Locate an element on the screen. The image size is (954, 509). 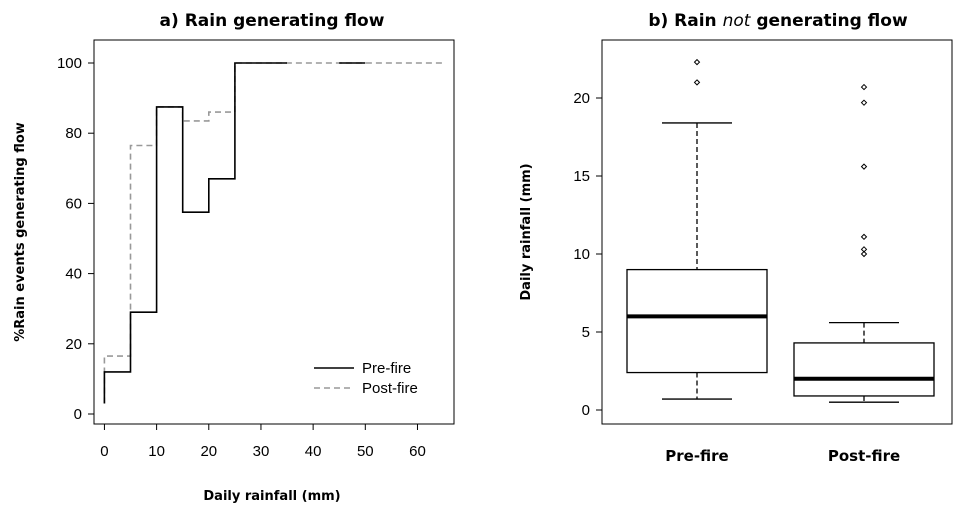
panel-a-y-tick-label: 20 is located at coordinates (73, 344).